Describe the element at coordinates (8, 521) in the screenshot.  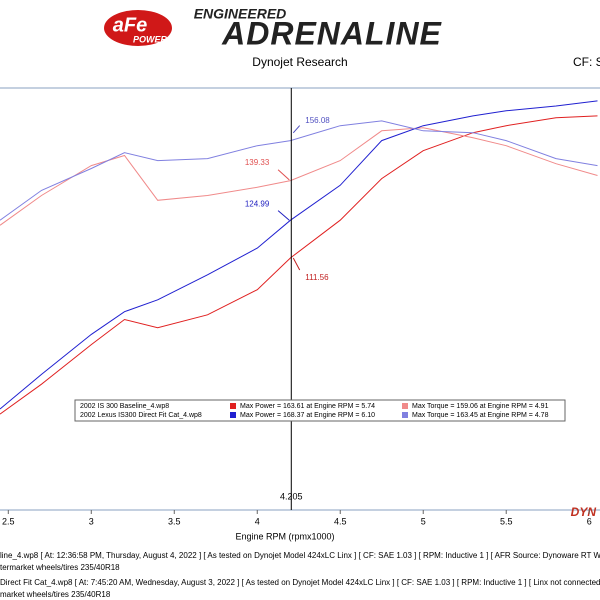
I see `x-tick-label: 2.5` at that location.